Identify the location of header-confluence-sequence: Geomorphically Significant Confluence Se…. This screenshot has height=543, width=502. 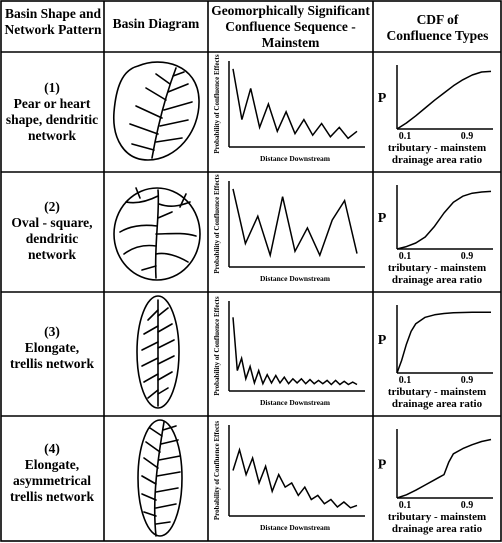
(290, 27).